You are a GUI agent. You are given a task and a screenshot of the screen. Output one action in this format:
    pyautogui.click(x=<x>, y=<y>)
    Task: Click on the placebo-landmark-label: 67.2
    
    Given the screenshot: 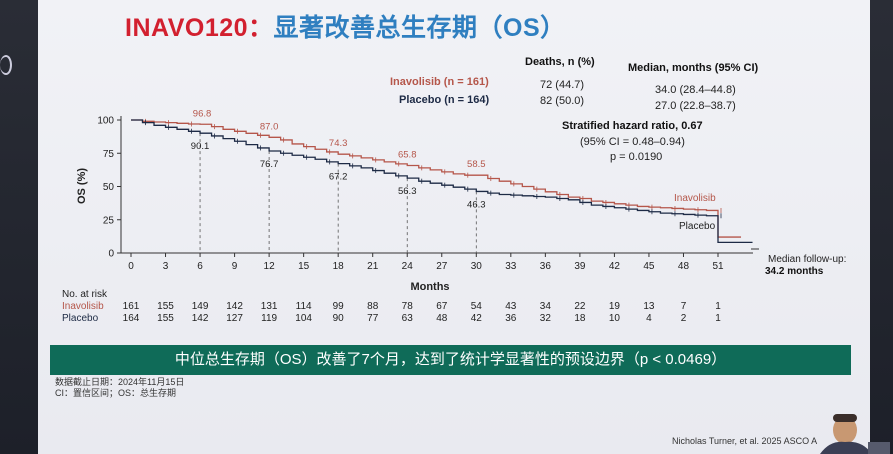 What is the action you would take?
    pyautogui.click(x=338, y=177)
    